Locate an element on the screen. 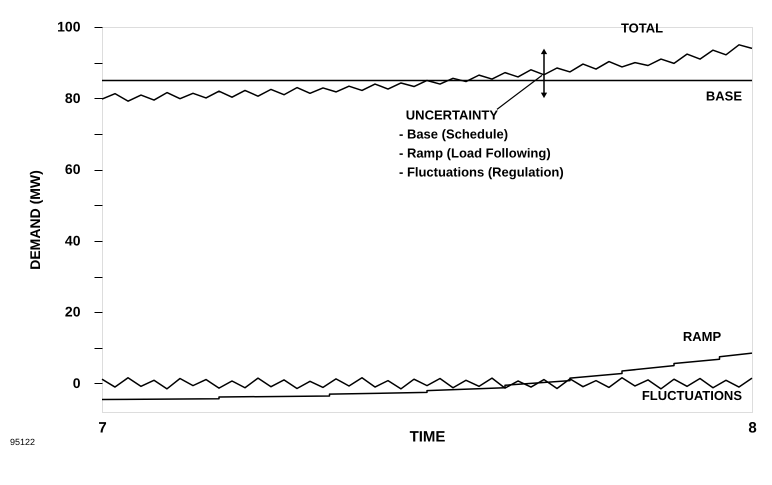 The image size is (772, 485). y-tick-label: 100 is located at coordinates (69, 26).